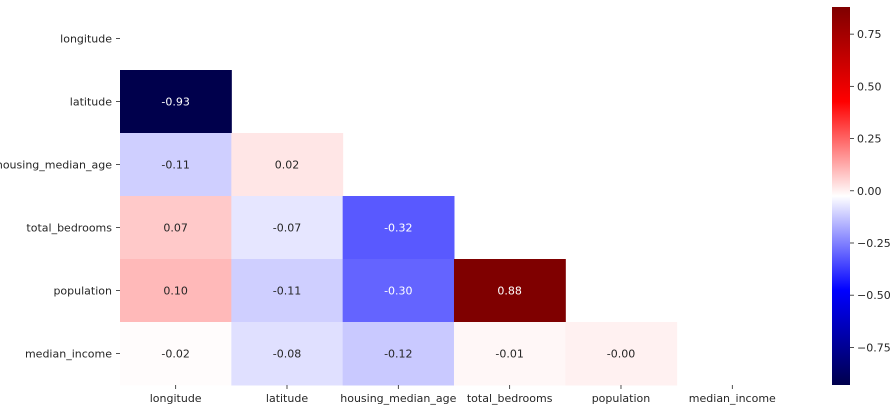 The image size is (895, 412). I want to click on cell-value-label-4-0: 0.10, so click(175, 291).